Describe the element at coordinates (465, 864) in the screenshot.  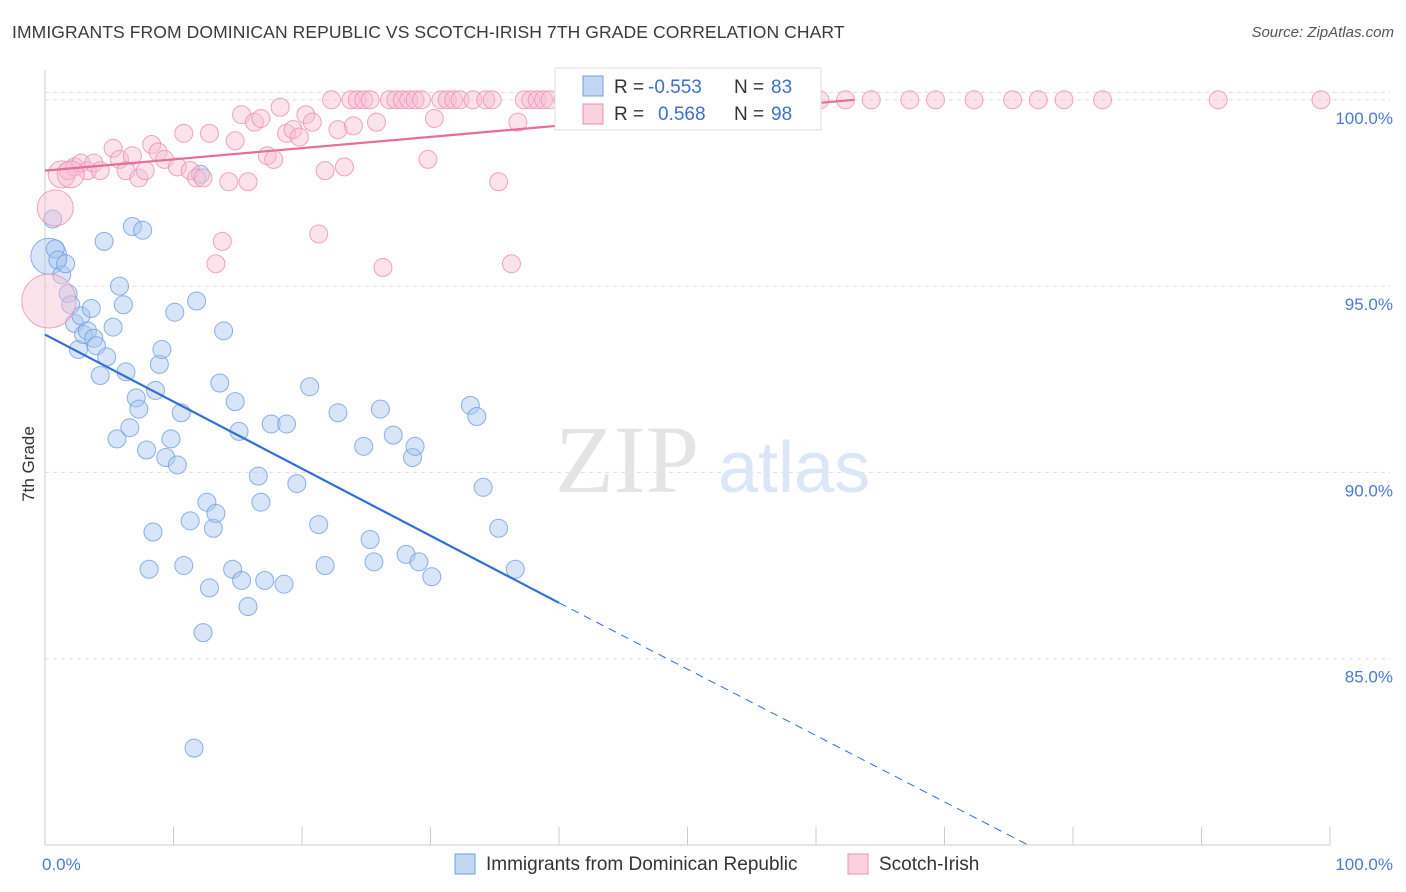
I see `bottom-legend-swatch-blue` at that location.